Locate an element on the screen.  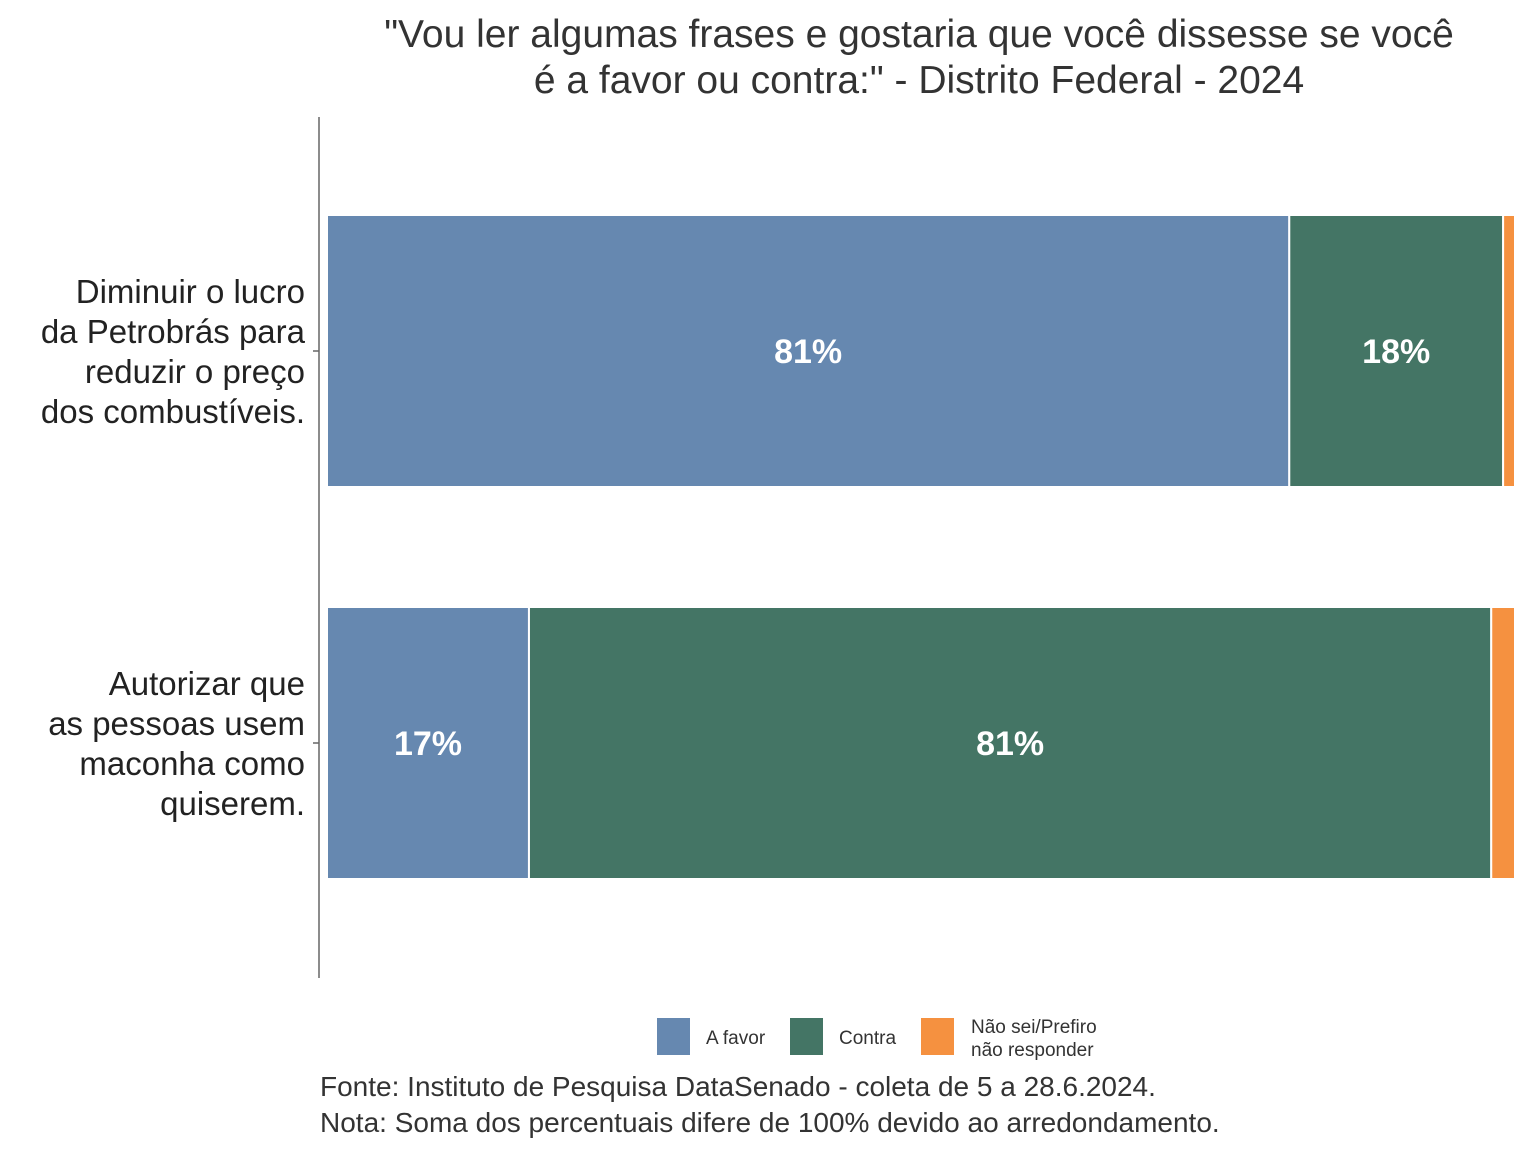
bar-value-label: 18% is located at coordinates (1396, 352).